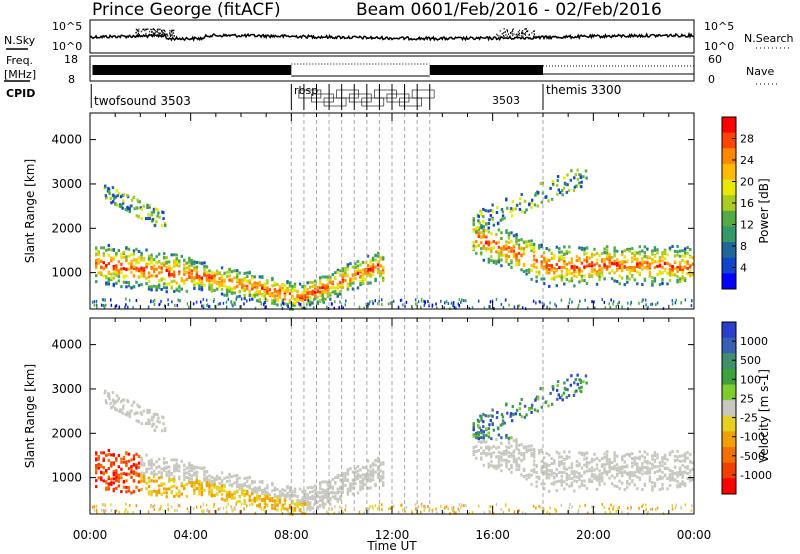 This screenshot has height=554, width=800. What do you see at coordinates (417, 416) in the screenshot?
I see `velocity-dashes` at bounding box center [417, 416].